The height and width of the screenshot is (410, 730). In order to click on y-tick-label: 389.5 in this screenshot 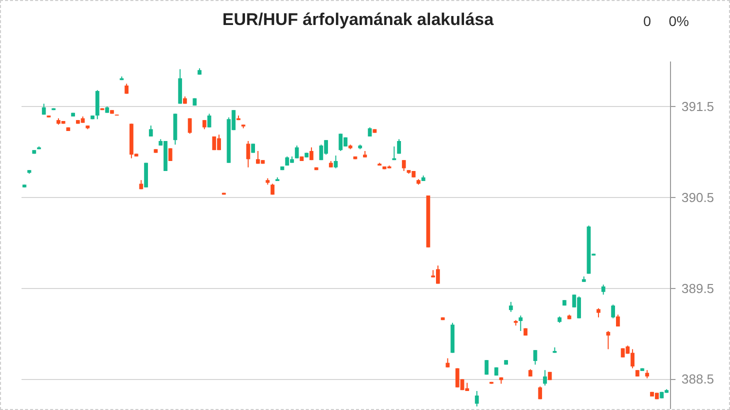, I will do `click(698, 288)`.